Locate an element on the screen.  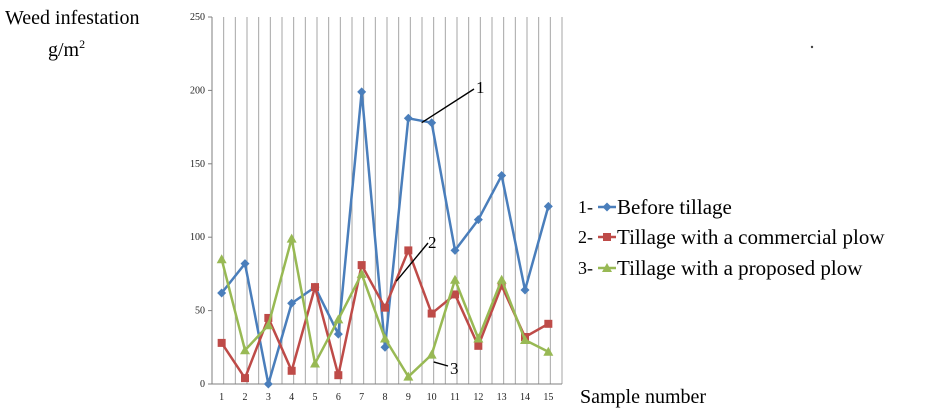
y-tick-label: 0 is located at coordinates (202, 384).